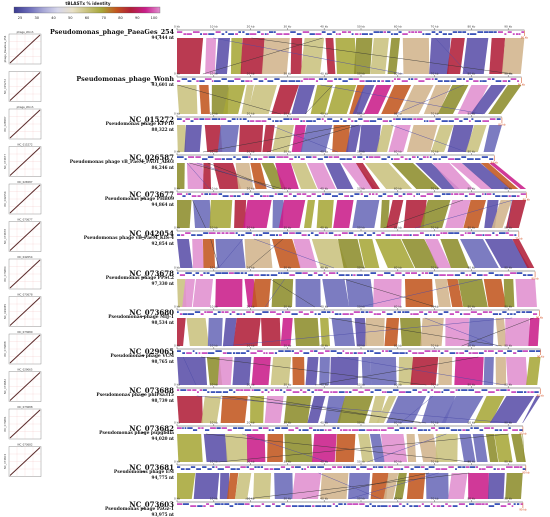 Image resolution: width=550 pixels, height=517 pixels. I want to click on genome-label: Pseudomonas_phage_PaeaGes_254 94,444 nt, so click(112, 34).